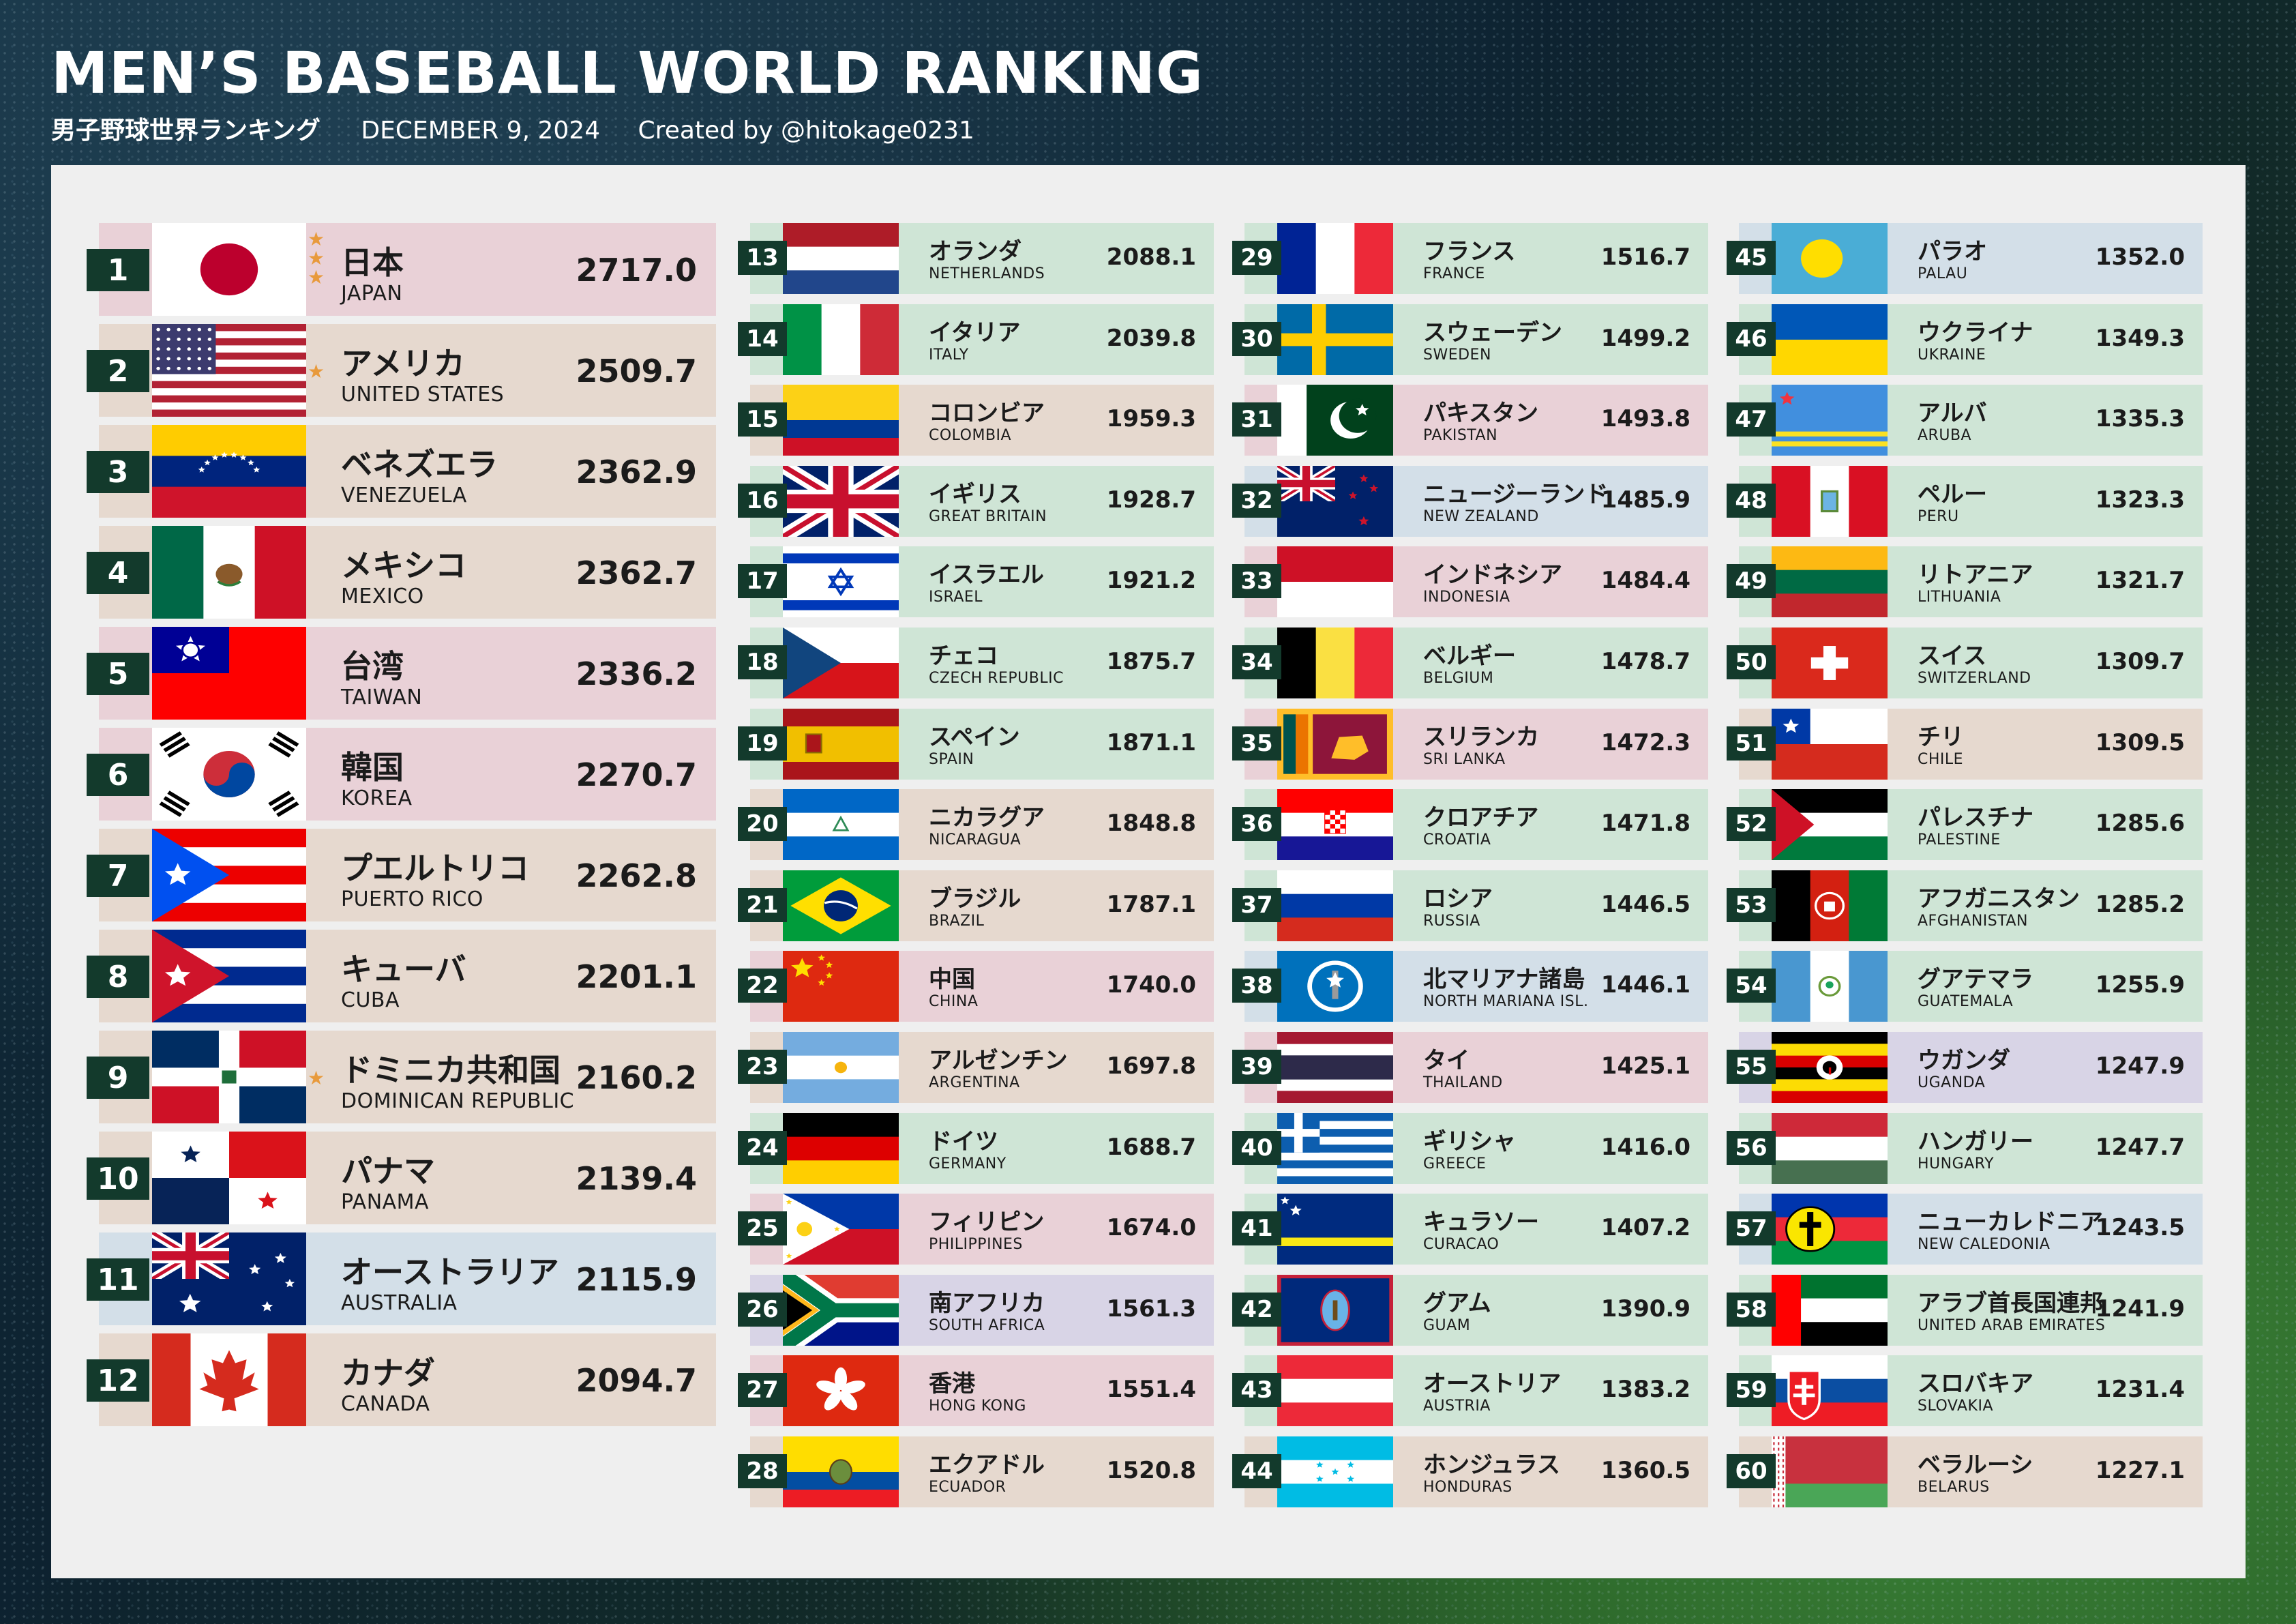 Image resolution: width=2296 pixels, height=1624 pixels. What do you see at coordinates (952, 980) in the screenshot?
I see `country-name-japanese: 中国` at bounding box center [952, 980].